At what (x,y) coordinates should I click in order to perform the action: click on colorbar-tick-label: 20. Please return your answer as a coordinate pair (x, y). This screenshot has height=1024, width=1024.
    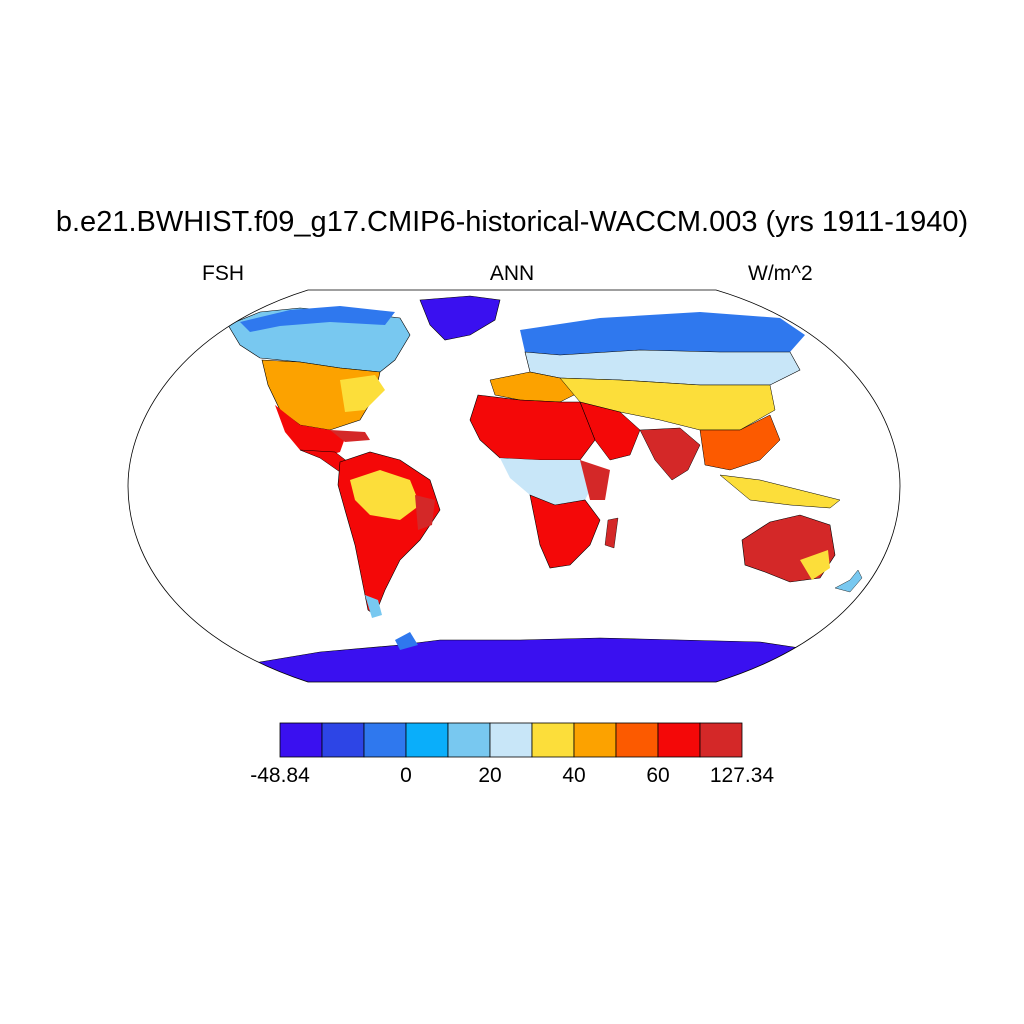
    Looking at the image, I should click on (490, 775).